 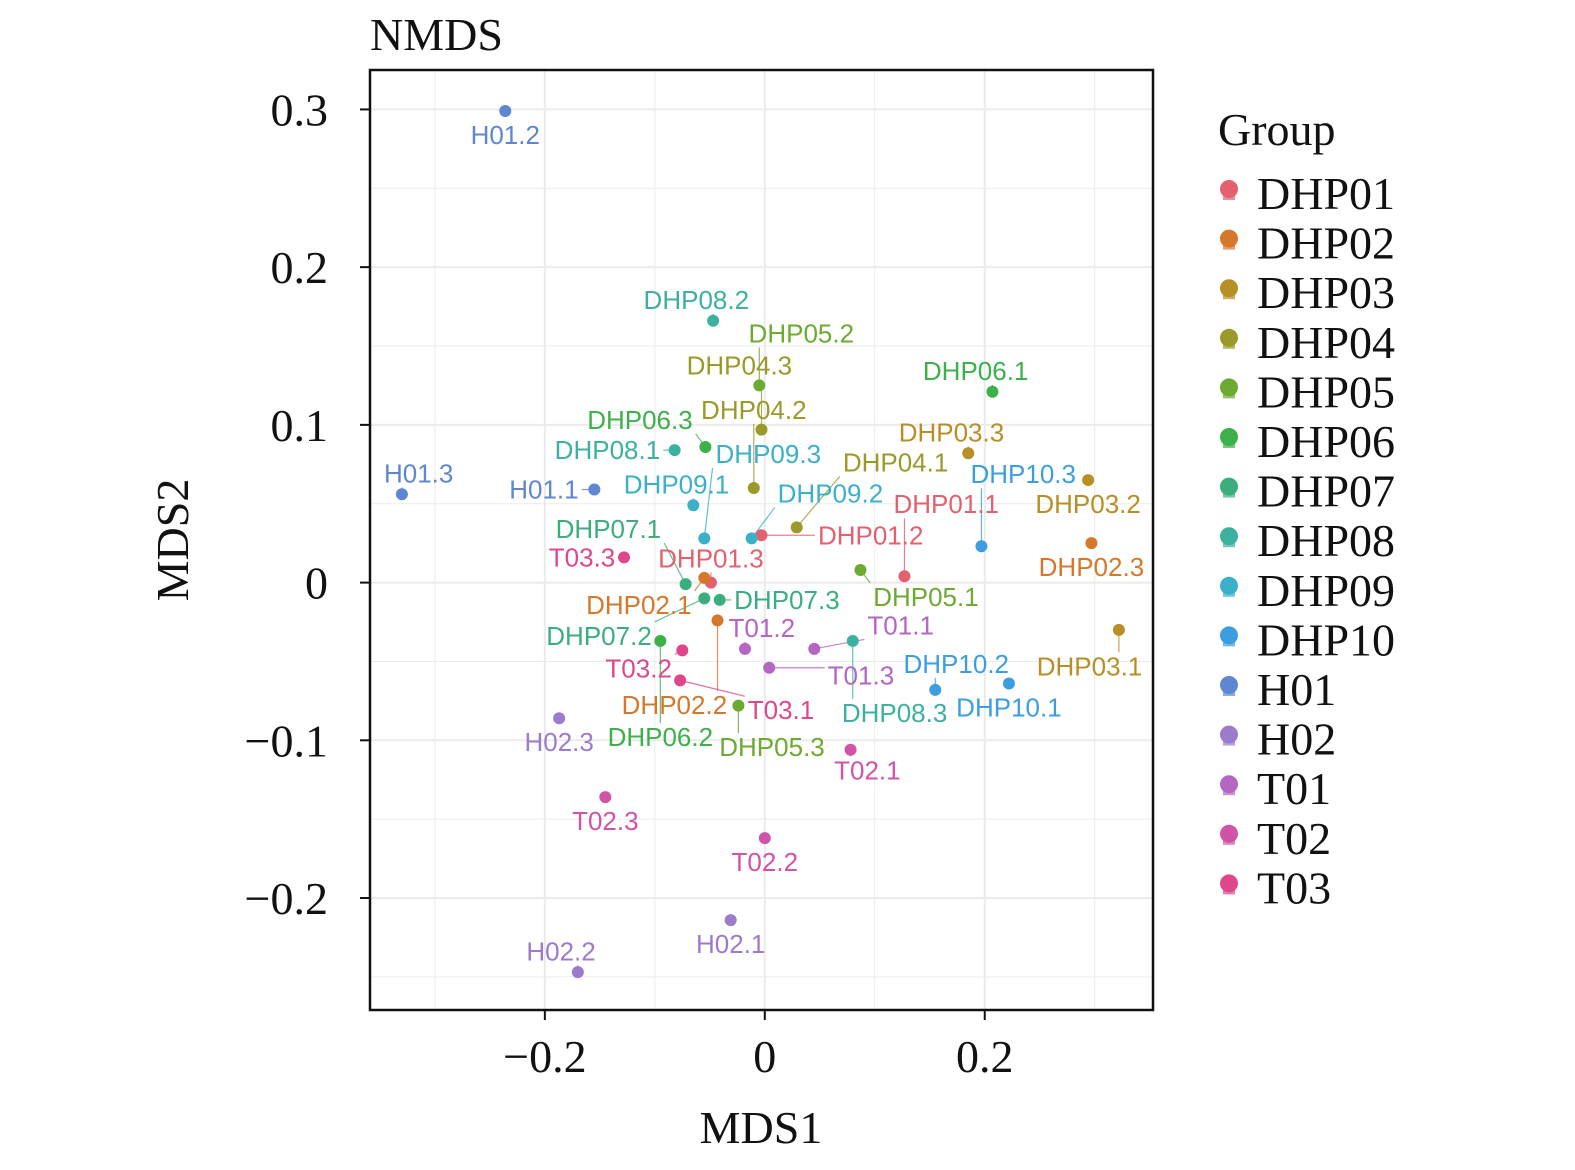 I want to click on legend-item: DHP02, so click(x=1307, y=243).